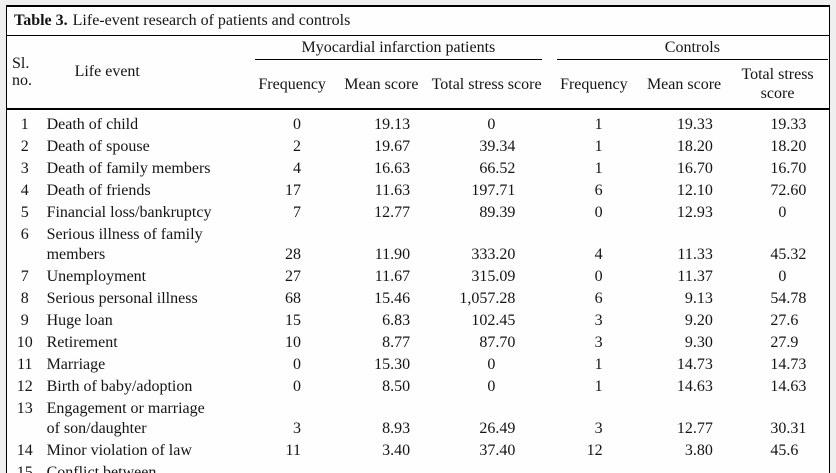 This screenshot has height=473, width=836. I want to click on cell-mi-mean-score: 16.63, so click(392, 168).